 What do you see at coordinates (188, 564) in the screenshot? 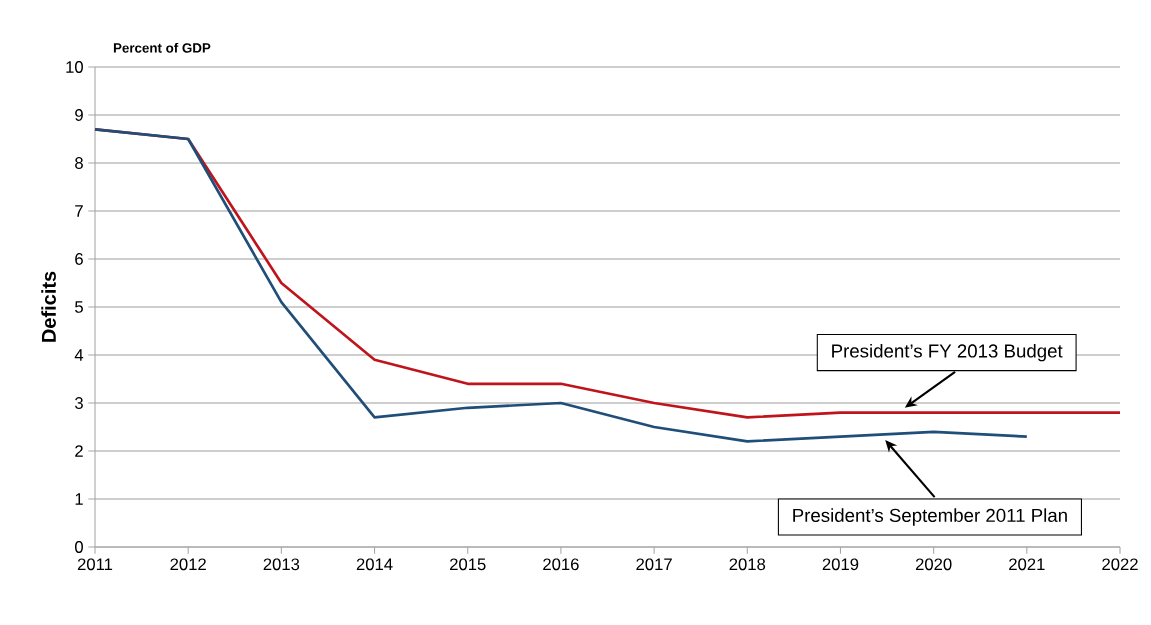
I see `x-tick-label: 2012` at bounding box center [188, 564].